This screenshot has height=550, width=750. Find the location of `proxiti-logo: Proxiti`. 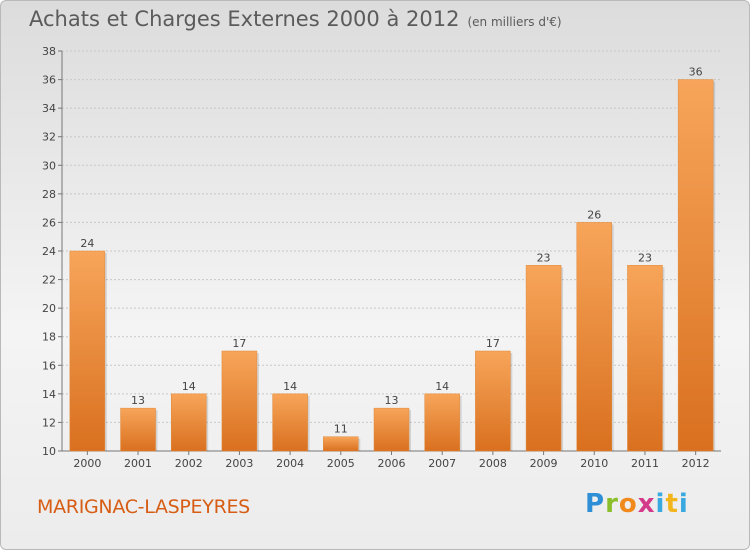

proxiti-logo: Proxiti is located at coordinates (637, 504).